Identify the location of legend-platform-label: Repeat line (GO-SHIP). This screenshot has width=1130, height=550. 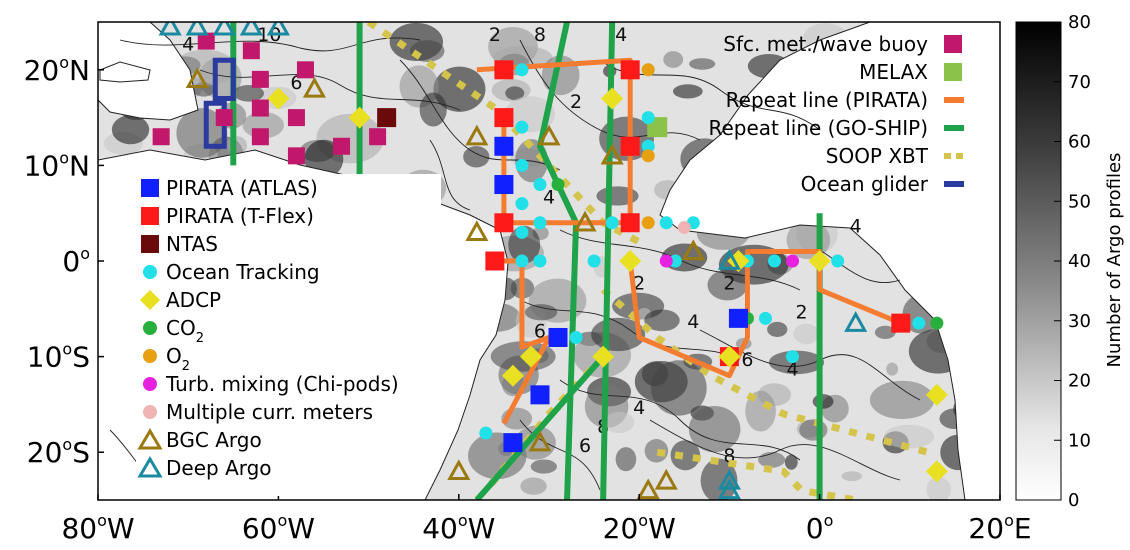
(818, 128).